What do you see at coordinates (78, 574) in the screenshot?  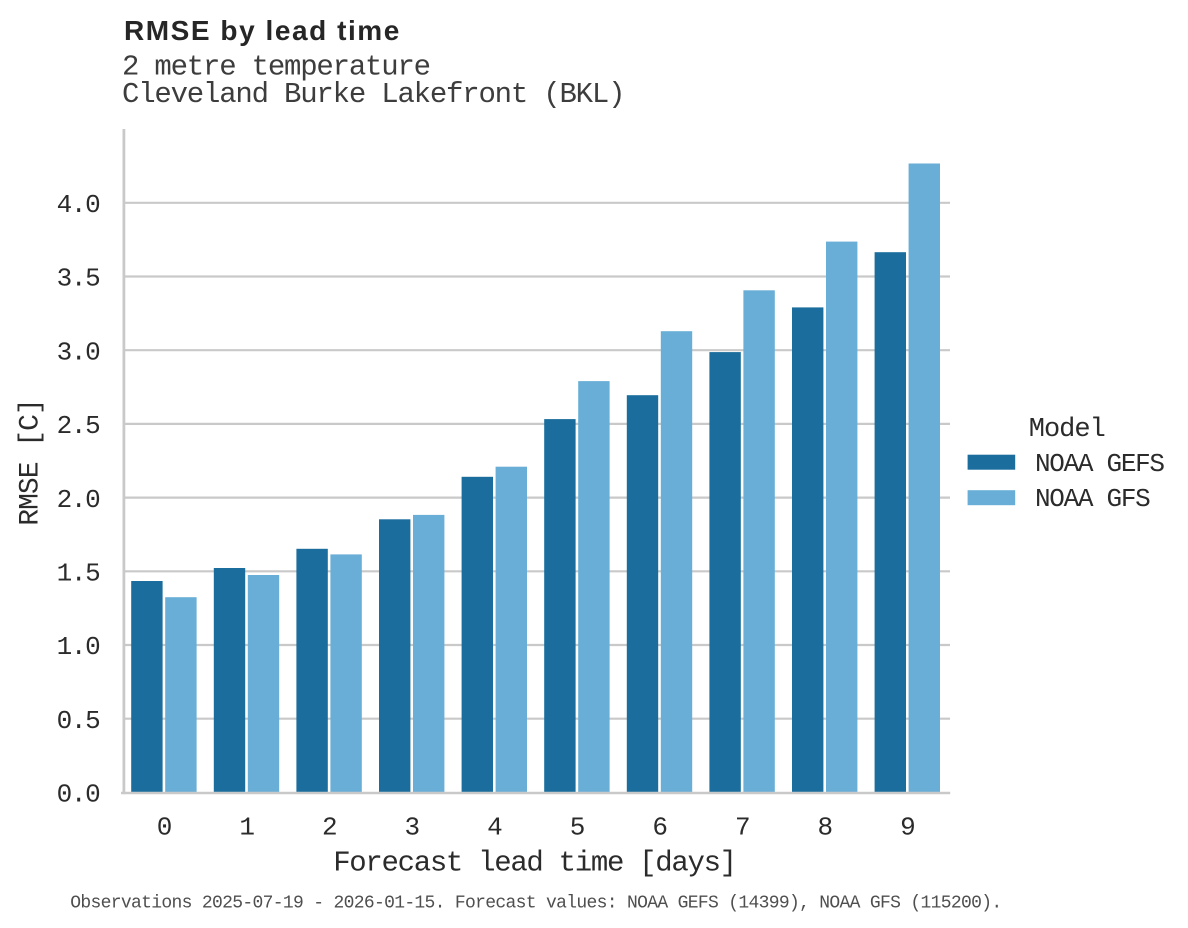 I see `svg-text: 1.5` at bounding box center [78, 574].